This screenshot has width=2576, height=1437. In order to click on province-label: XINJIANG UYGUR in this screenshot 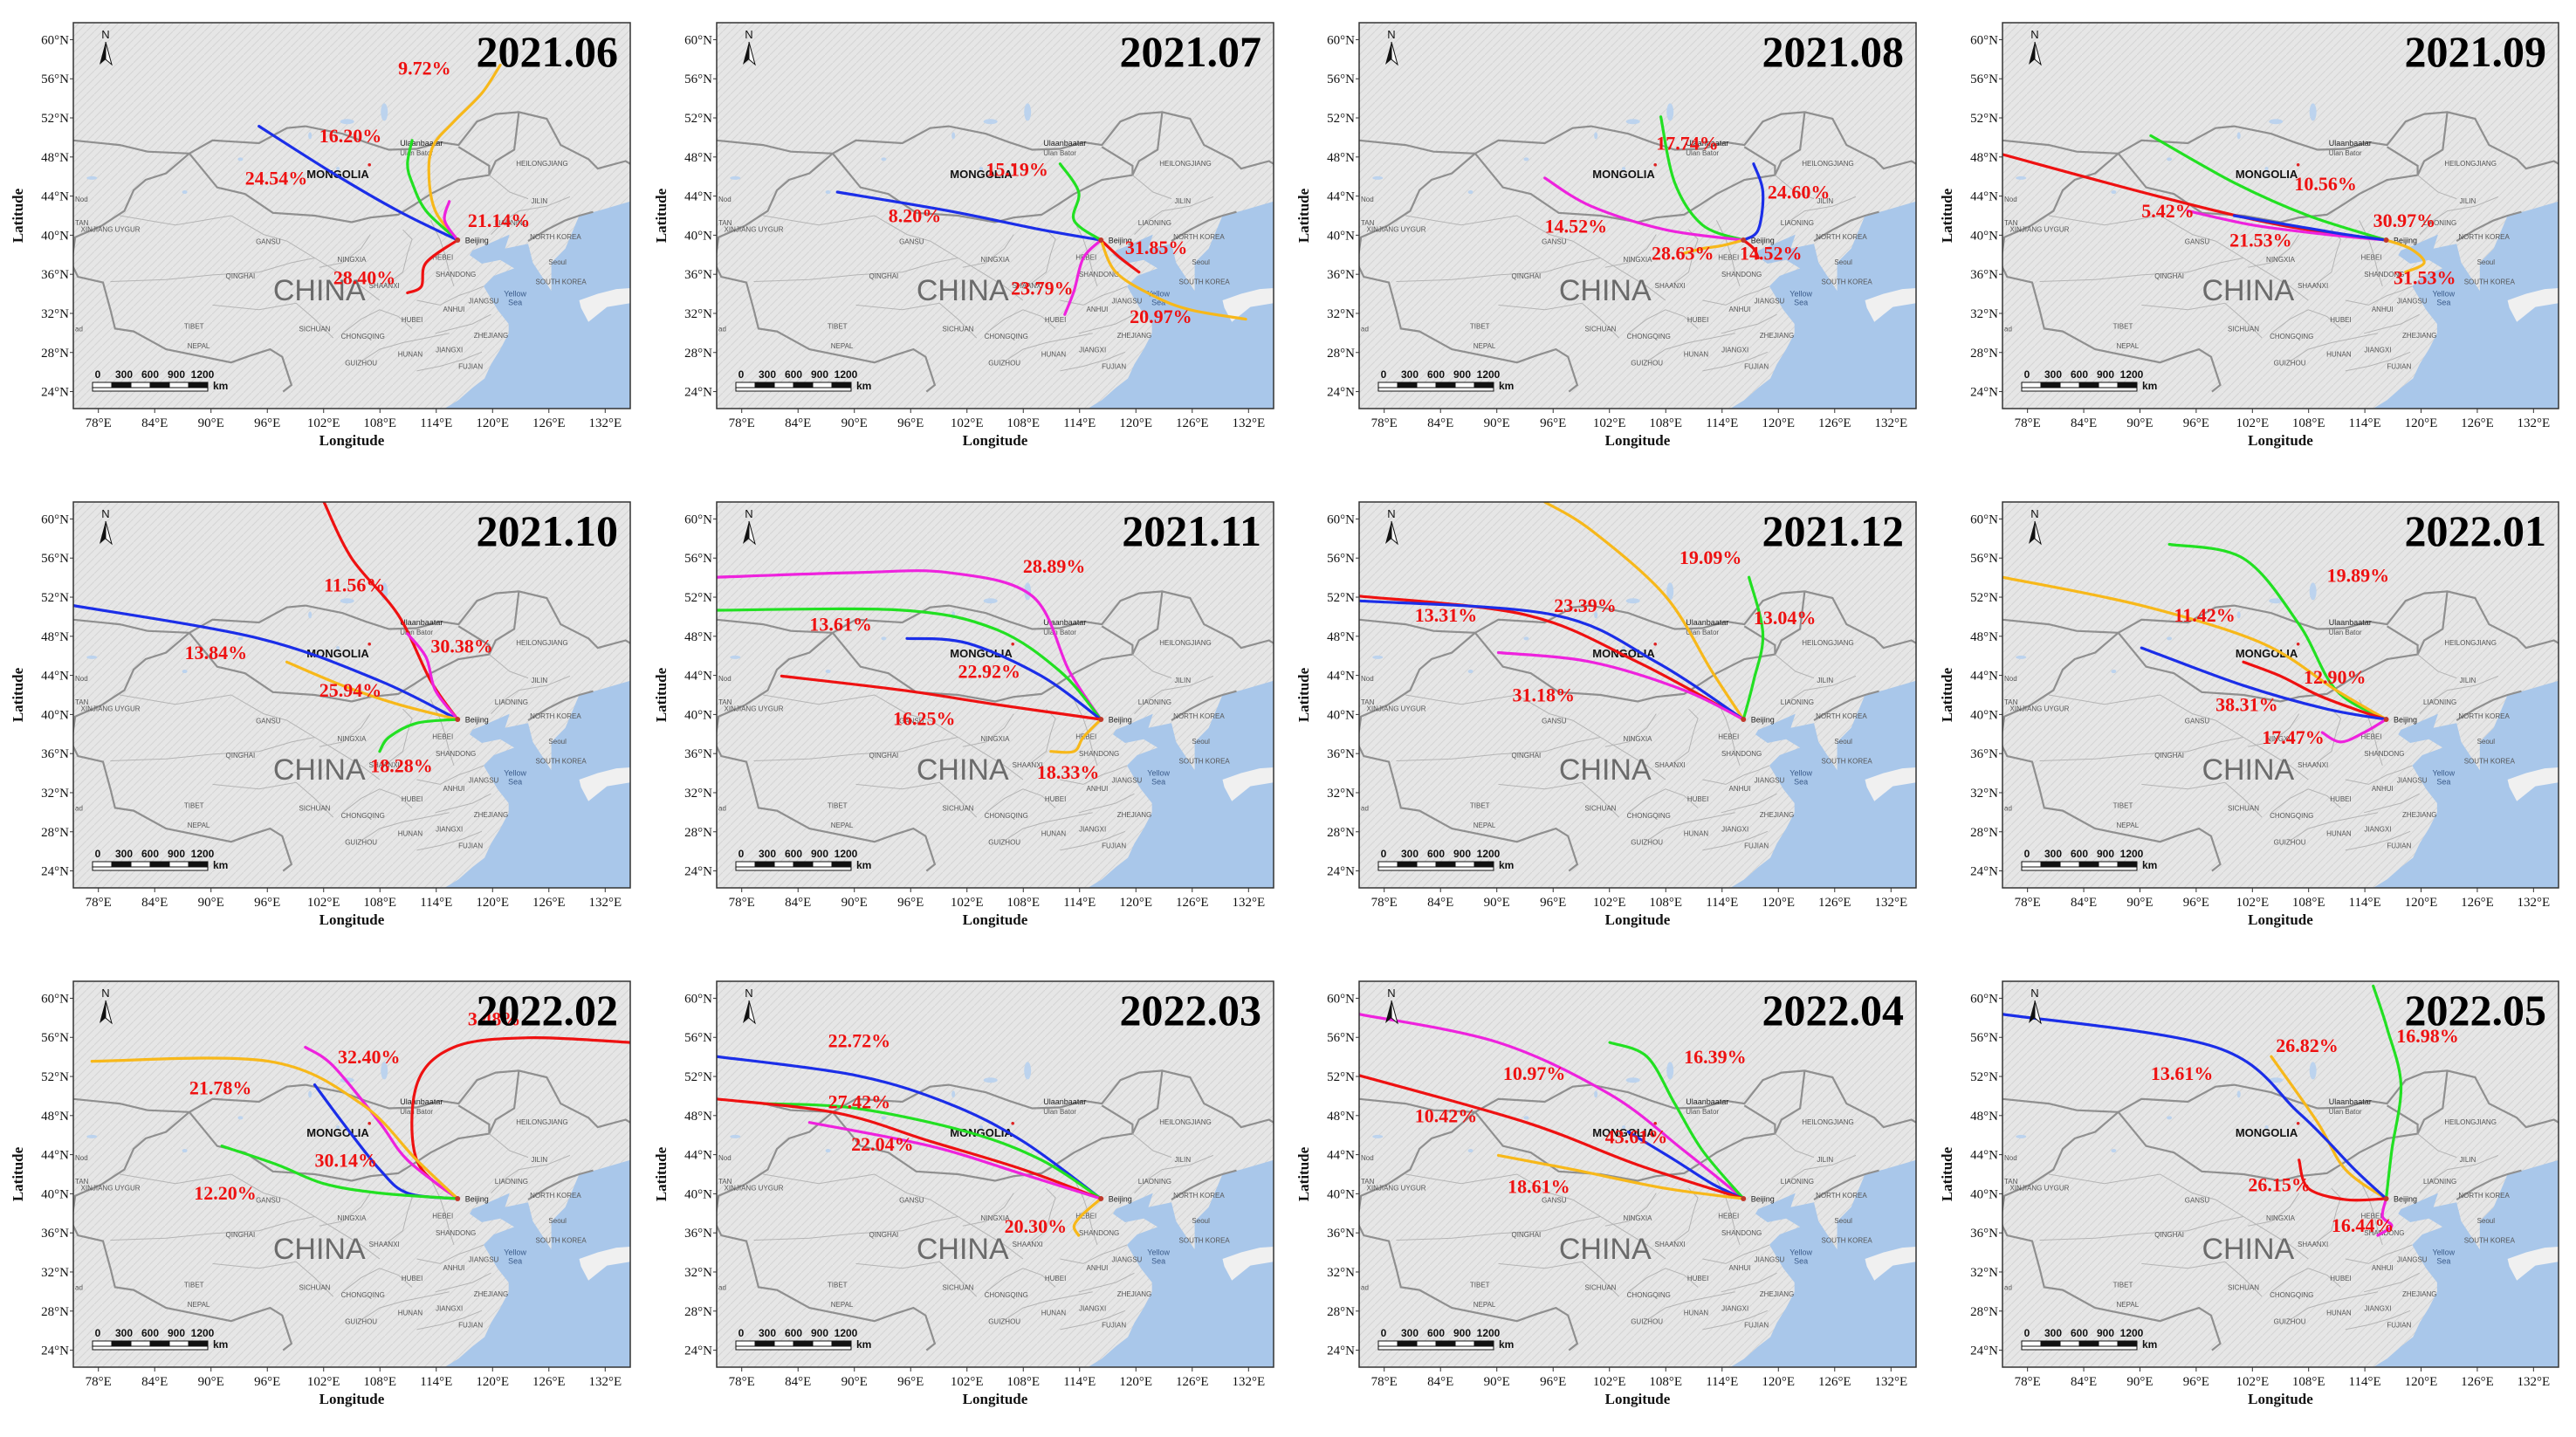, I will do `click(1396, 229)`.